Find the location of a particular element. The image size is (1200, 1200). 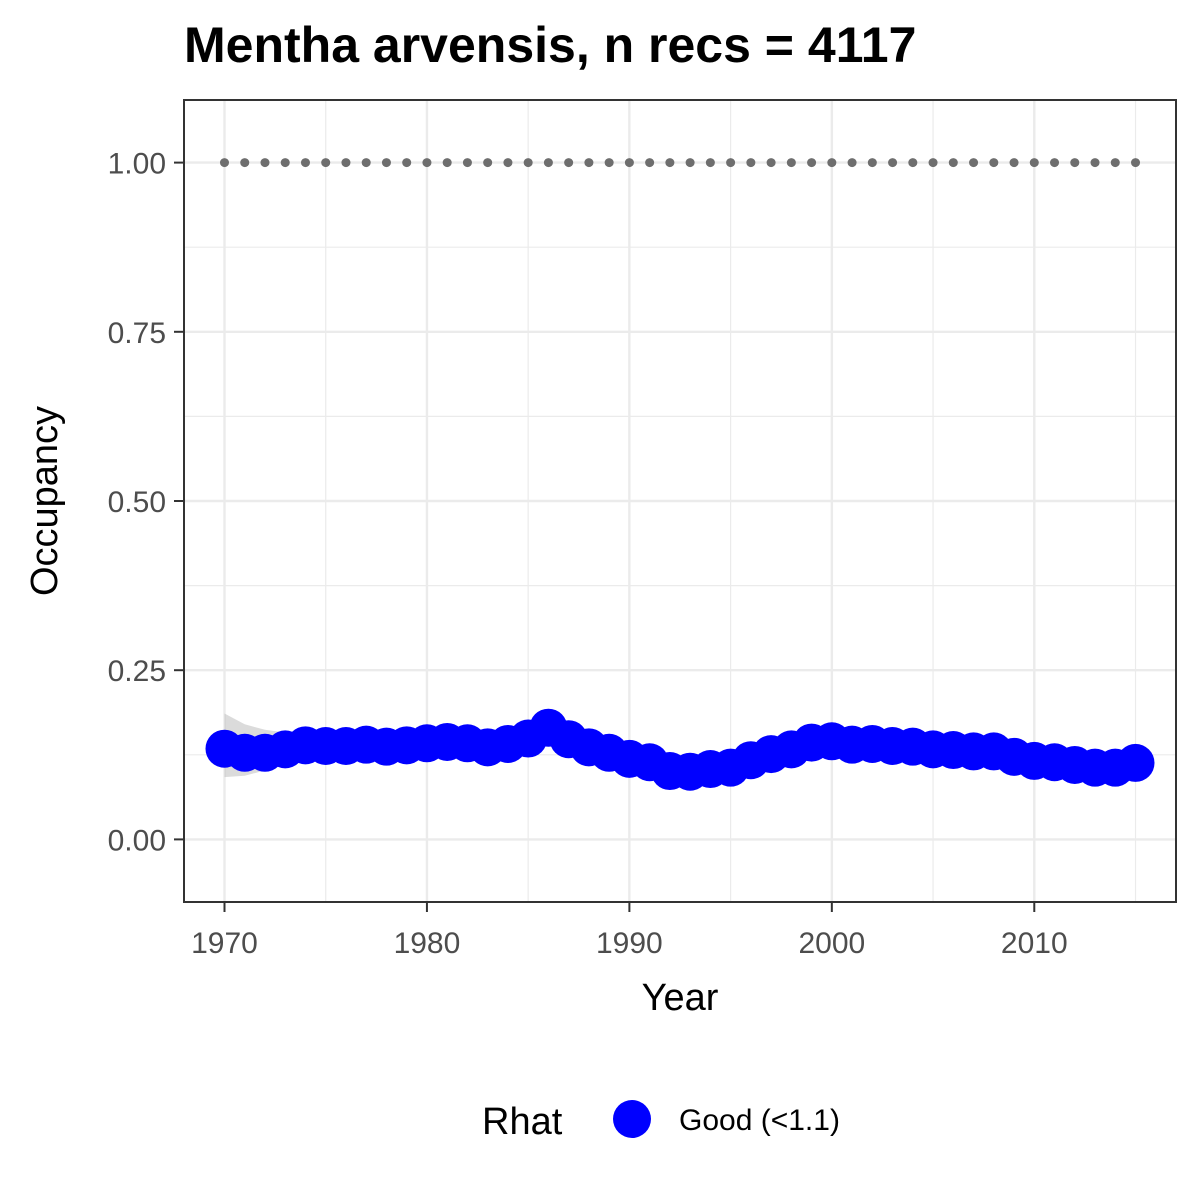

legend-title: Rhat is located at coordinates (522, 1122).